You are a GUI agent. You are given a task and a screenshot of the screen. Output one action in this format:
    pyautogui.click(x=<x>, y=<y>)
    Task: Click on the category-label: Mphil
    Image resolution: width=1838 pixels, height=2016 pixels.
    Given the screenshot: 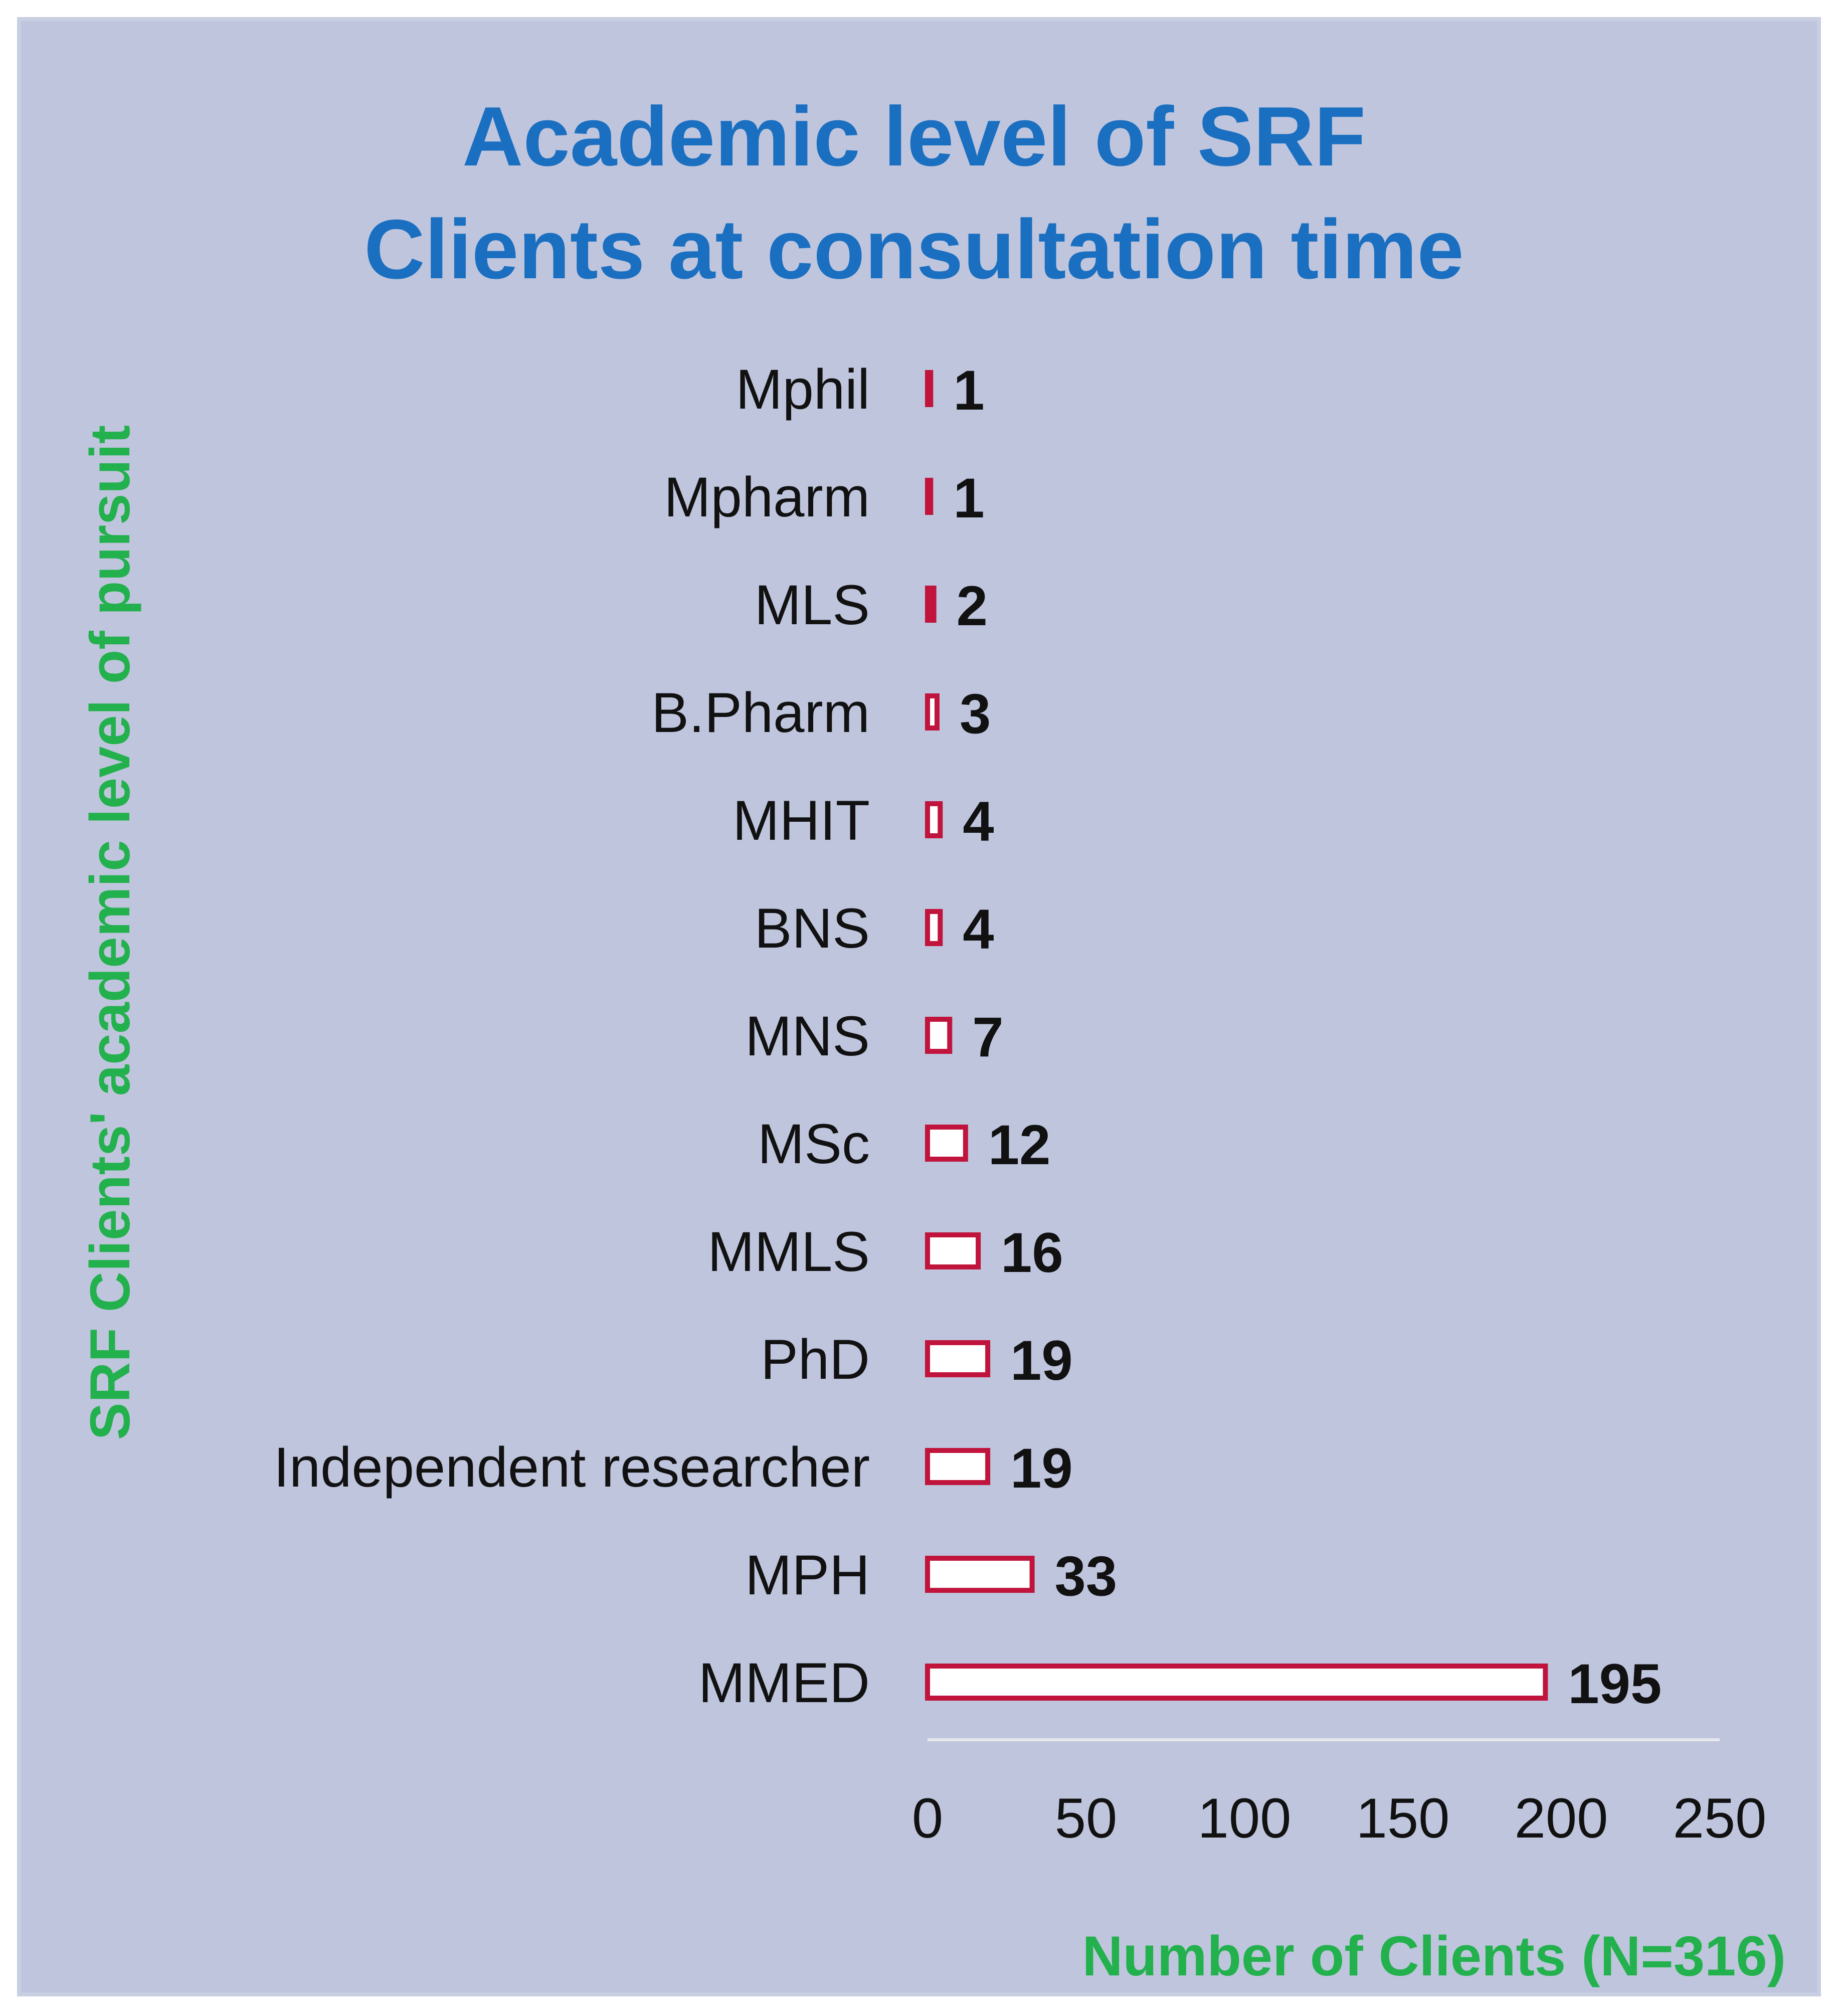 What is the action you would take?
    pyautogui.click(x=803, y=390)
    